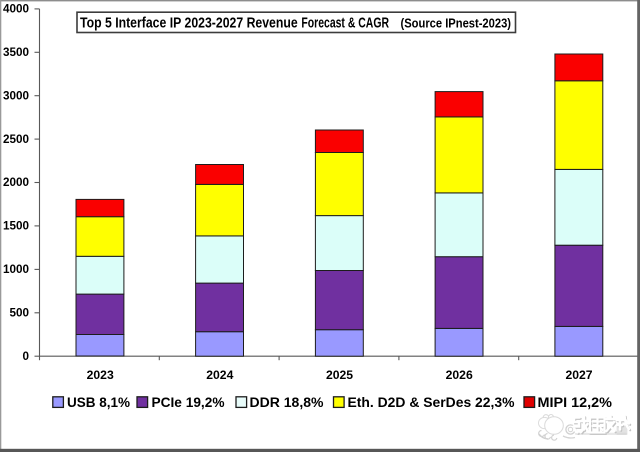 The height and width of the screenshot is (452, 640). Describe the element at coordinates (189, 24) in the screenshot. I see `svg-text:Top 5 Interface IP 2023-2027 R: Top 5 Interface IP 2023-2027 Revenue` at that location.